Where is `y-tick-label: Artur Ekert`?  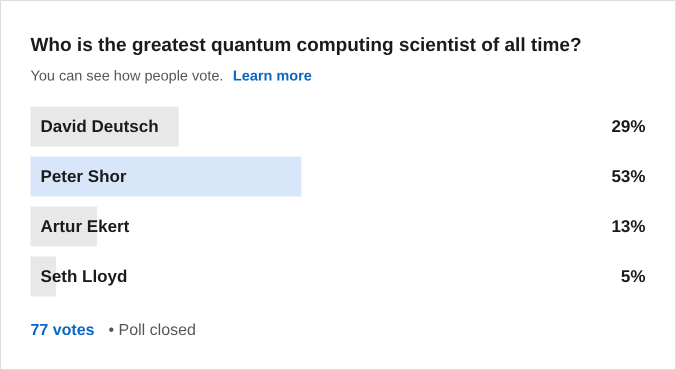
y-tick-label: Artur Ekert is located at coordinates (85, 226).